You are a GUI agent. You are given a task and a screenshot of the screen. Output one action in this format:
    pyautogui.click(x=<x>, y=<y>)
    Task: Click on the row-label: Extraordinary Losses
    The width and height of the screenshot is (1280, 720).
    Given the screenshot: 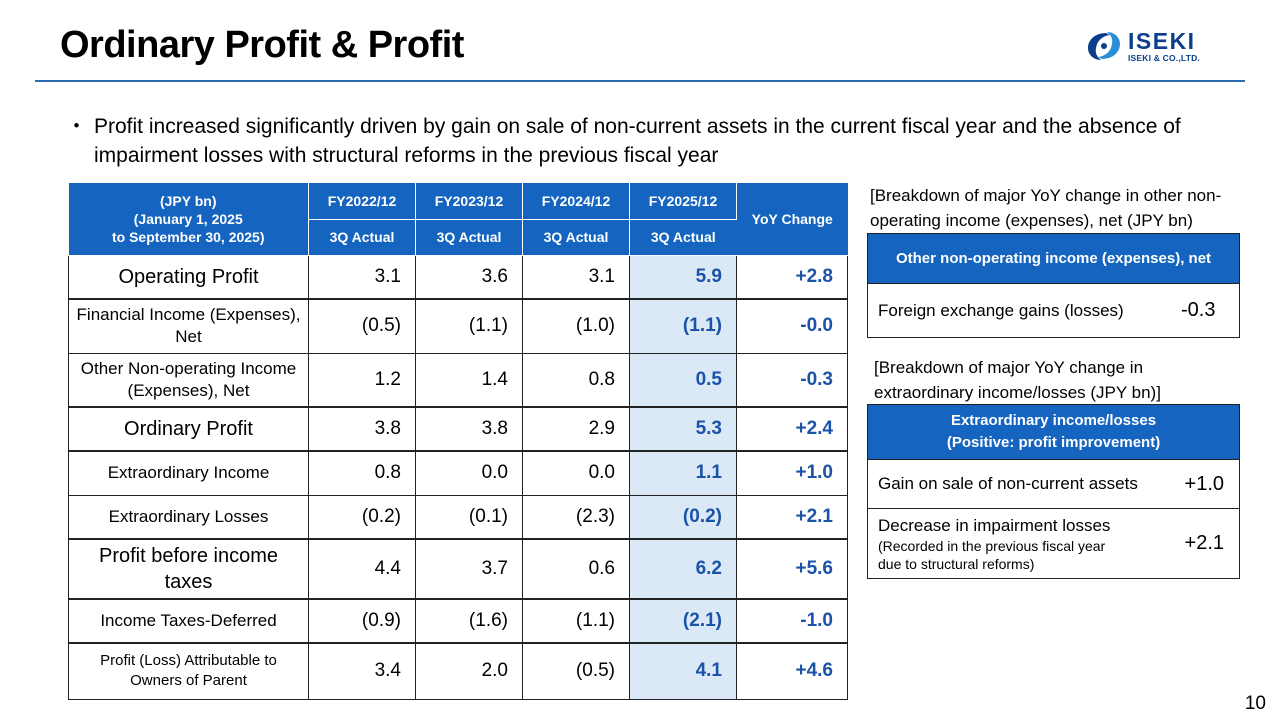 What is the action you would take?
    pyautogui.click(x=188, y=517)
    